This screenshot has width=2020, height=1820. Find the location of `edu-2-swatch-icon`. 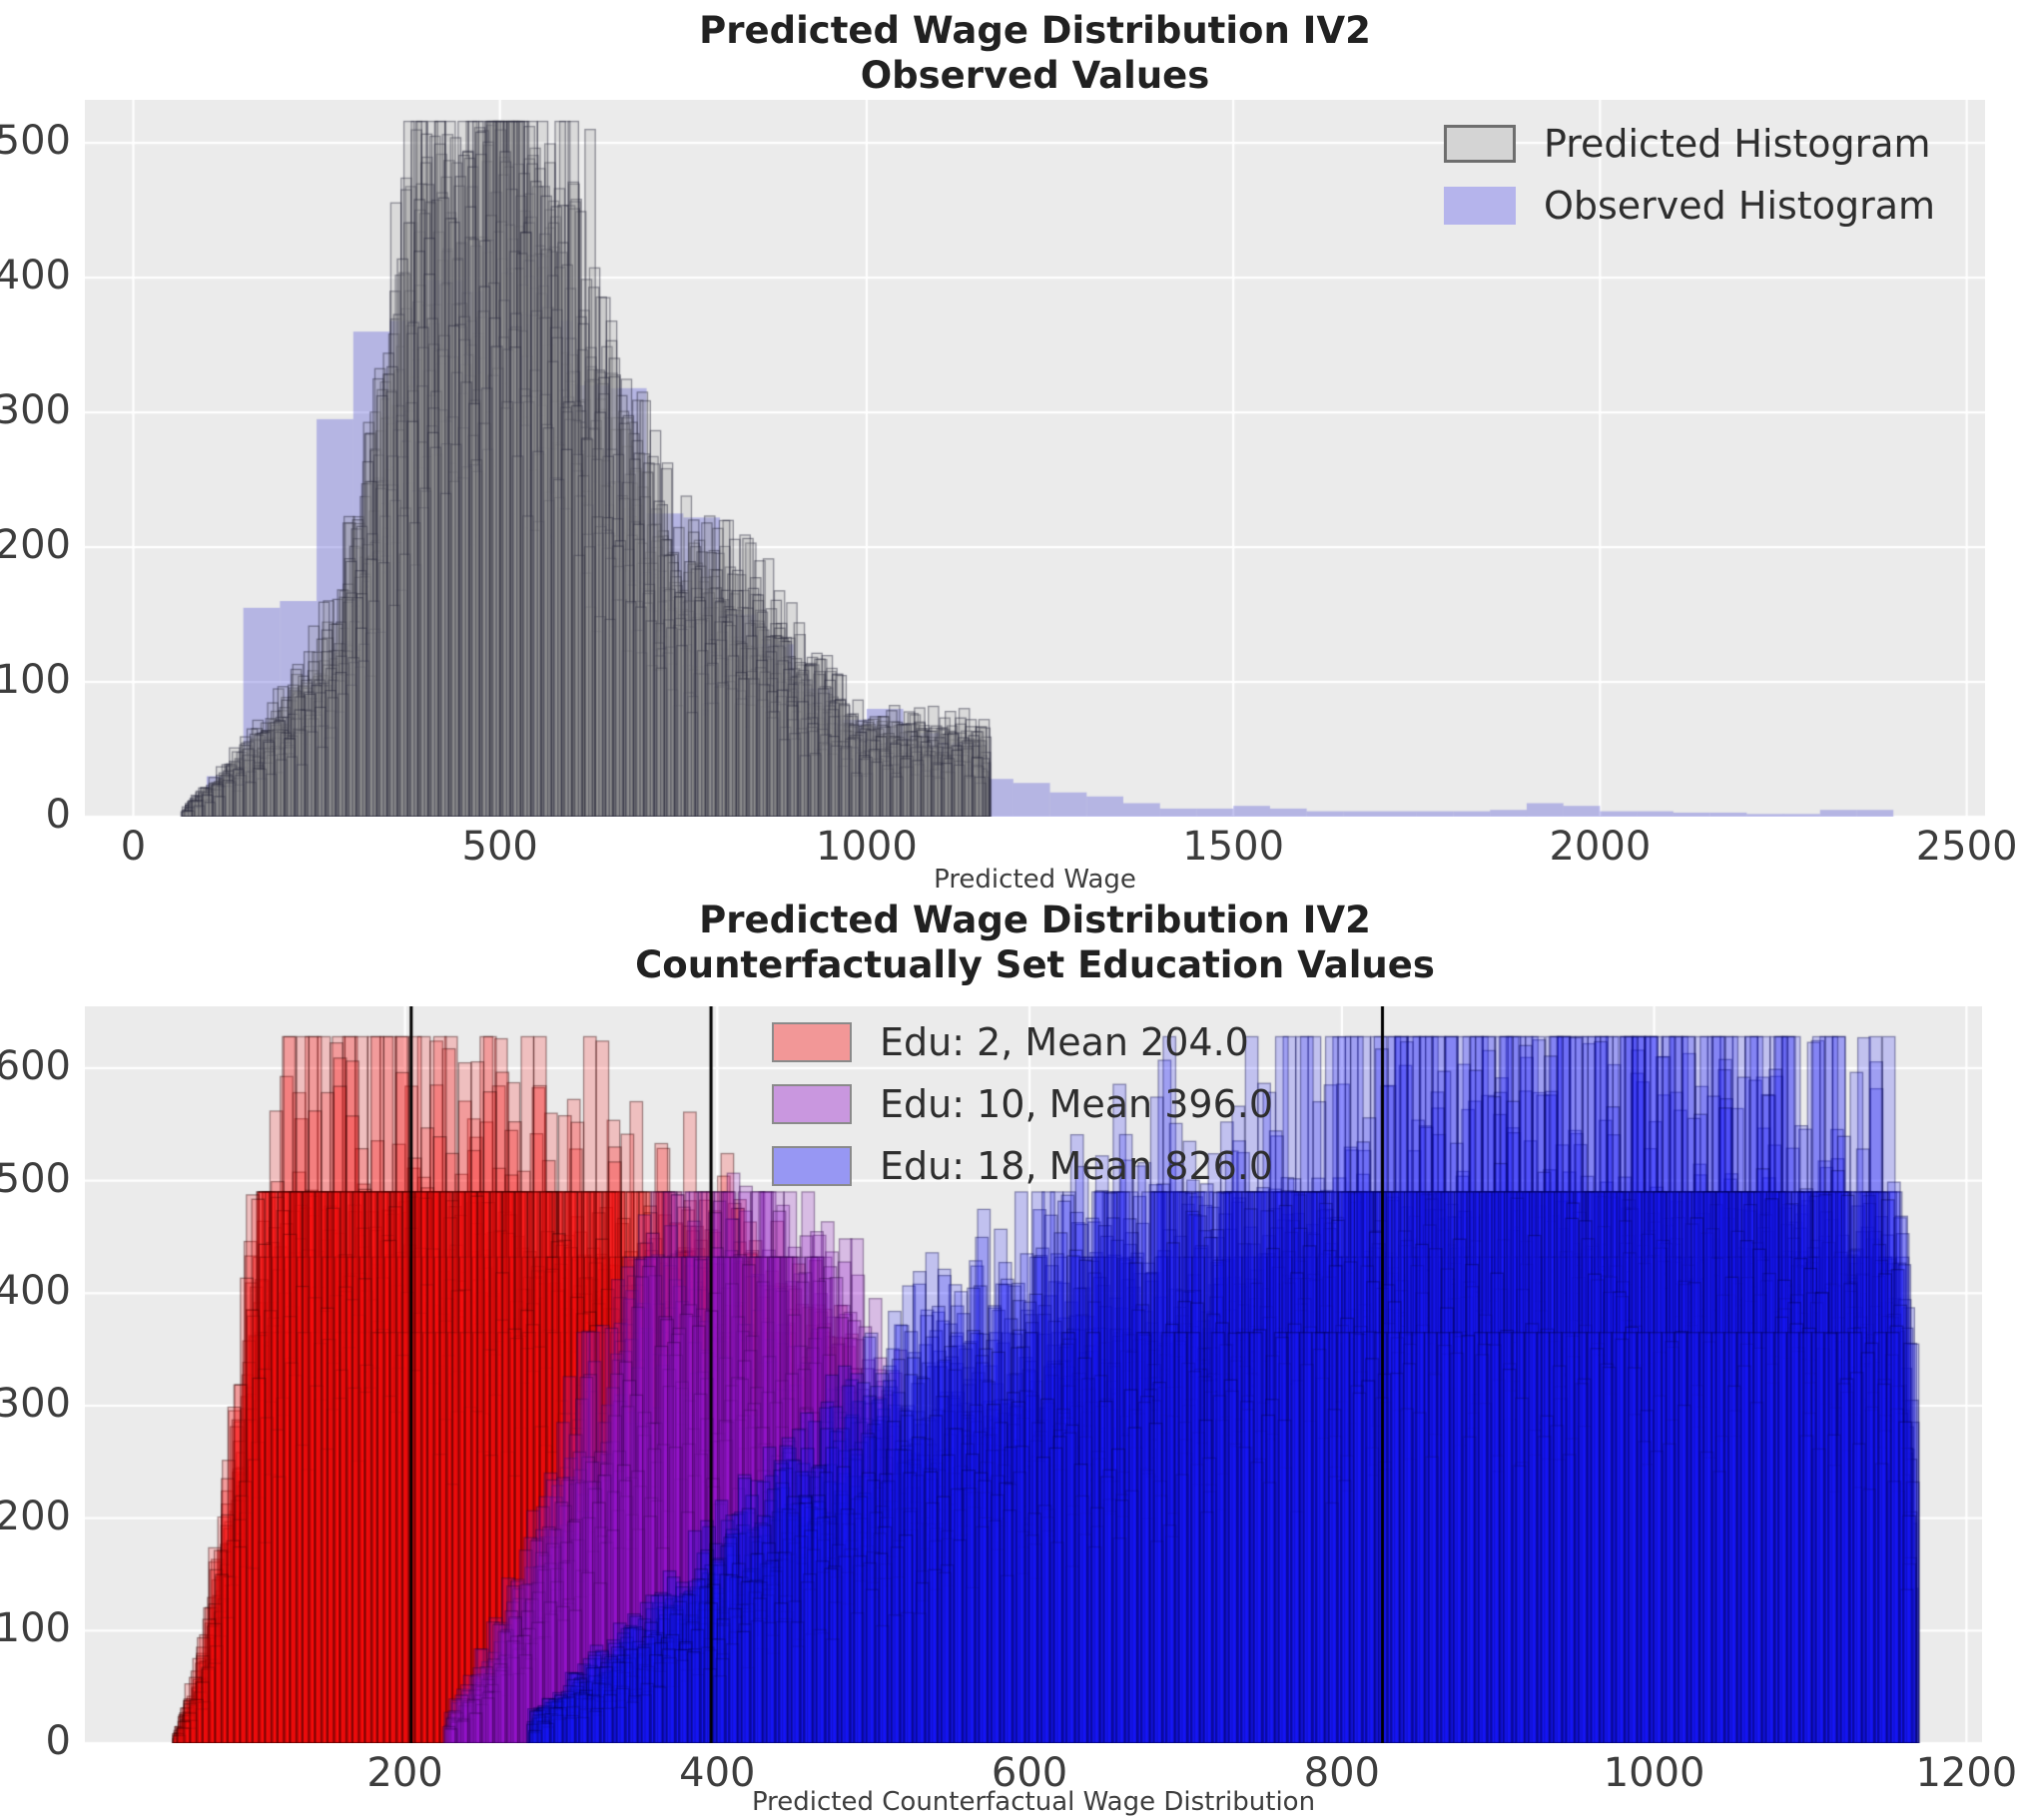

edu-2-swatch-icon is located at coordinates (812, 1042).